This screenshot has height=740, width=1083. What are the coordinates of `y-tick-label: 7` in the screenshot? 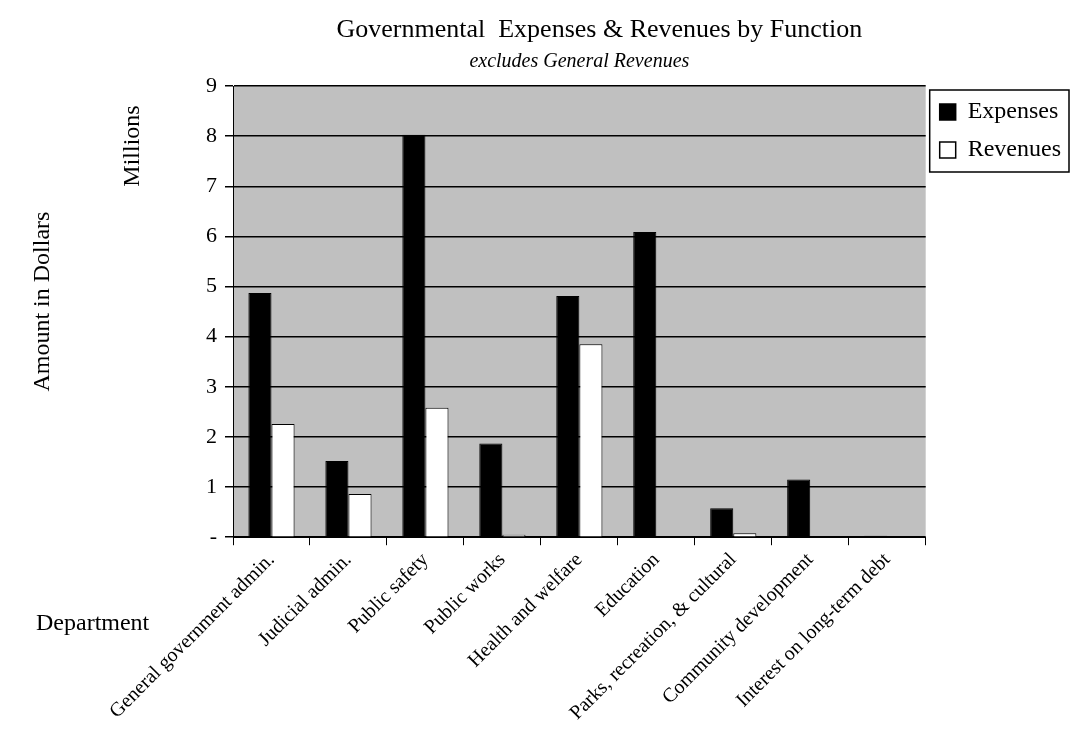 It's located at (211, 185).